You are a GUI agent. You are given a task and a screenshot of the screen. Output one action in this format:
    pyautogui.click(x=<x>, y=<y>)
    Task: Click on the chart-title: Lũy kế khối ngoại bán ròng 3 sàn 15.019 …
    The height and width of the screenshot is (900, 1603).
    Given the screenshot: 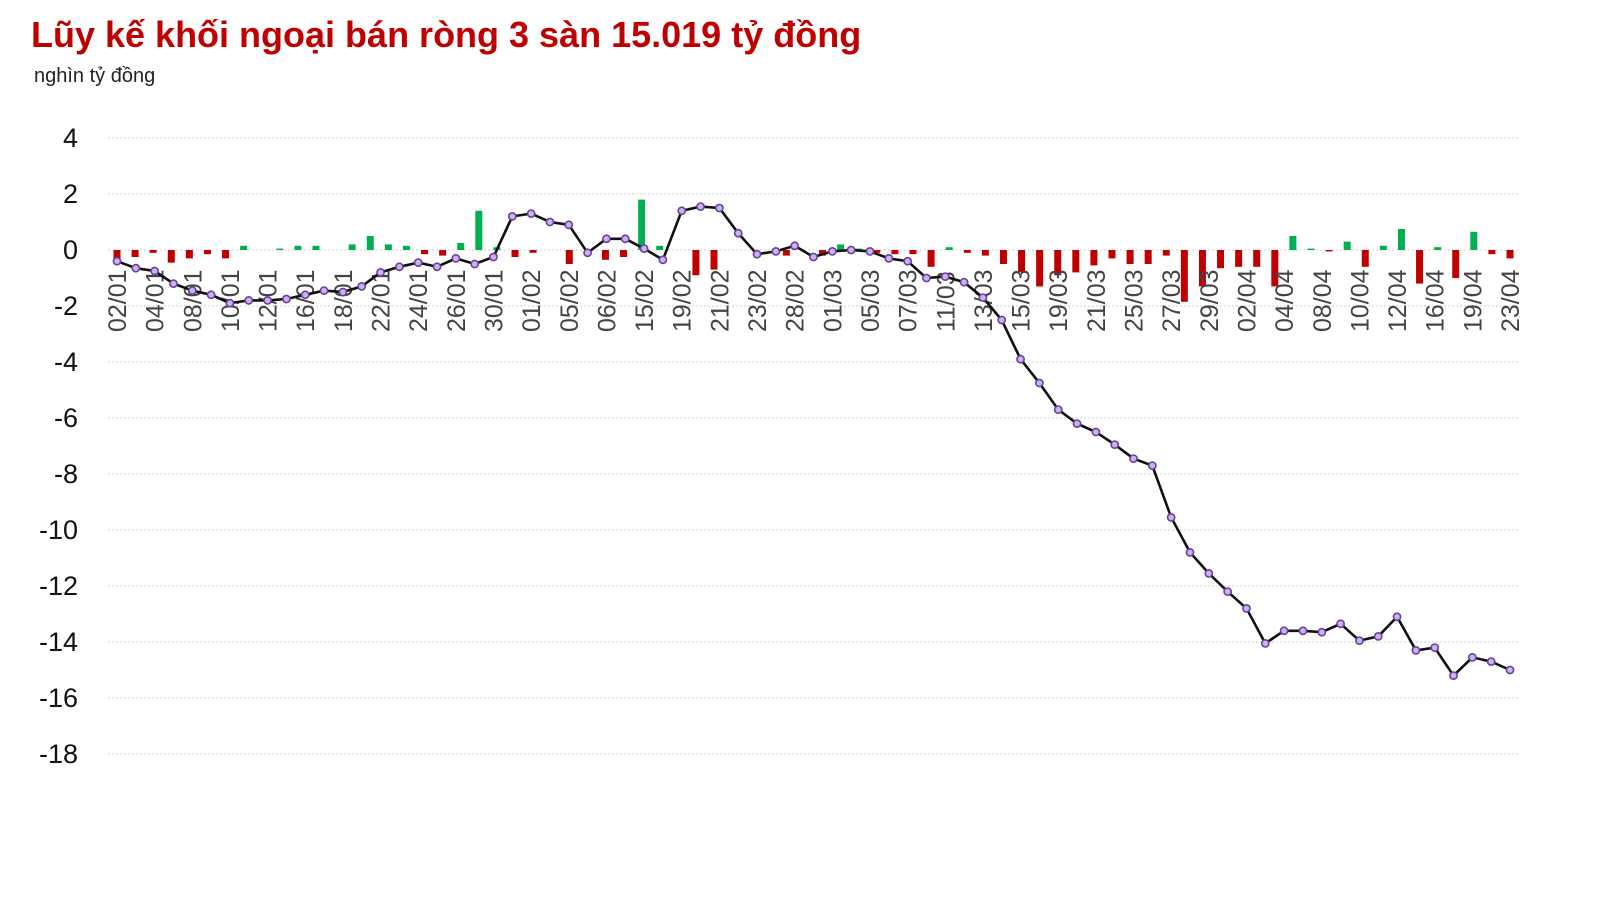 What is the action you would take?
    pyautogui.click(x=446, y=34)
    